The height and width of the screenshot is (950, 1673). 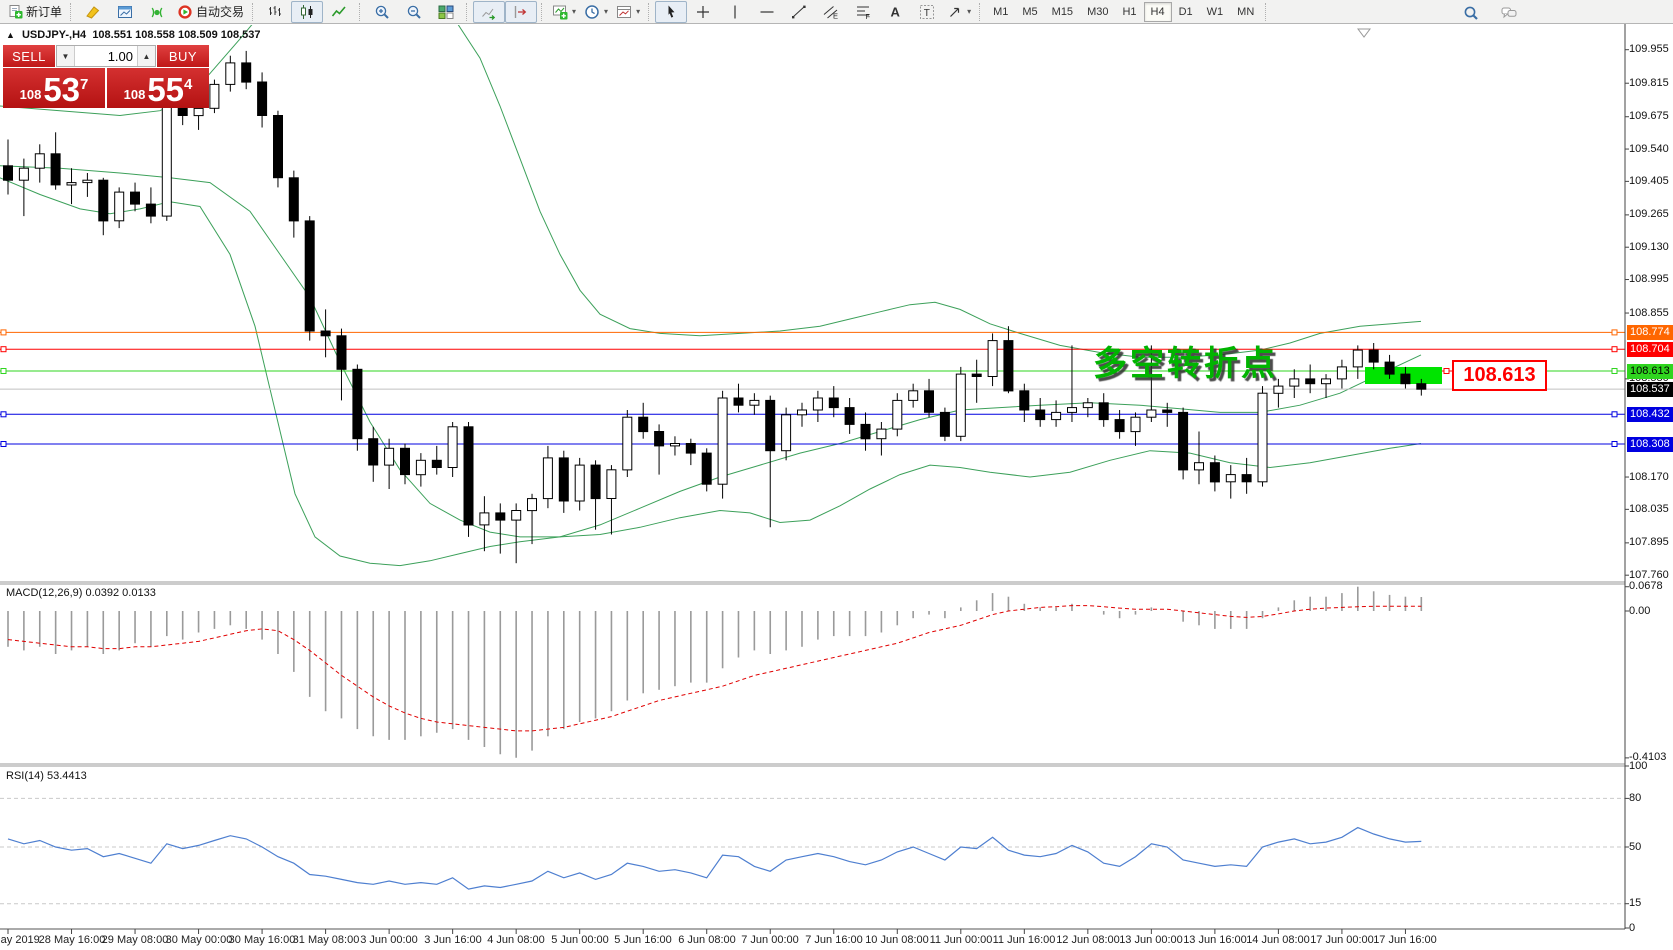 I want to click on volume-decrease-button: ▼, so click(x=66, y=56).